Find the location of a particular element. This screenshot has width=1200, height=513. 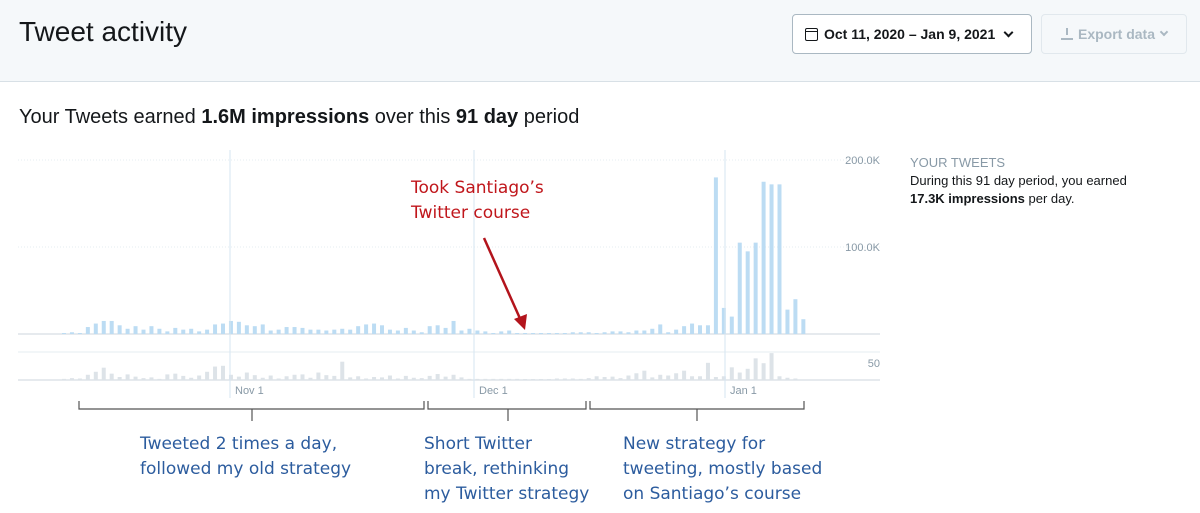

export-data-label: Export data is located at coordinates (1116, 34).